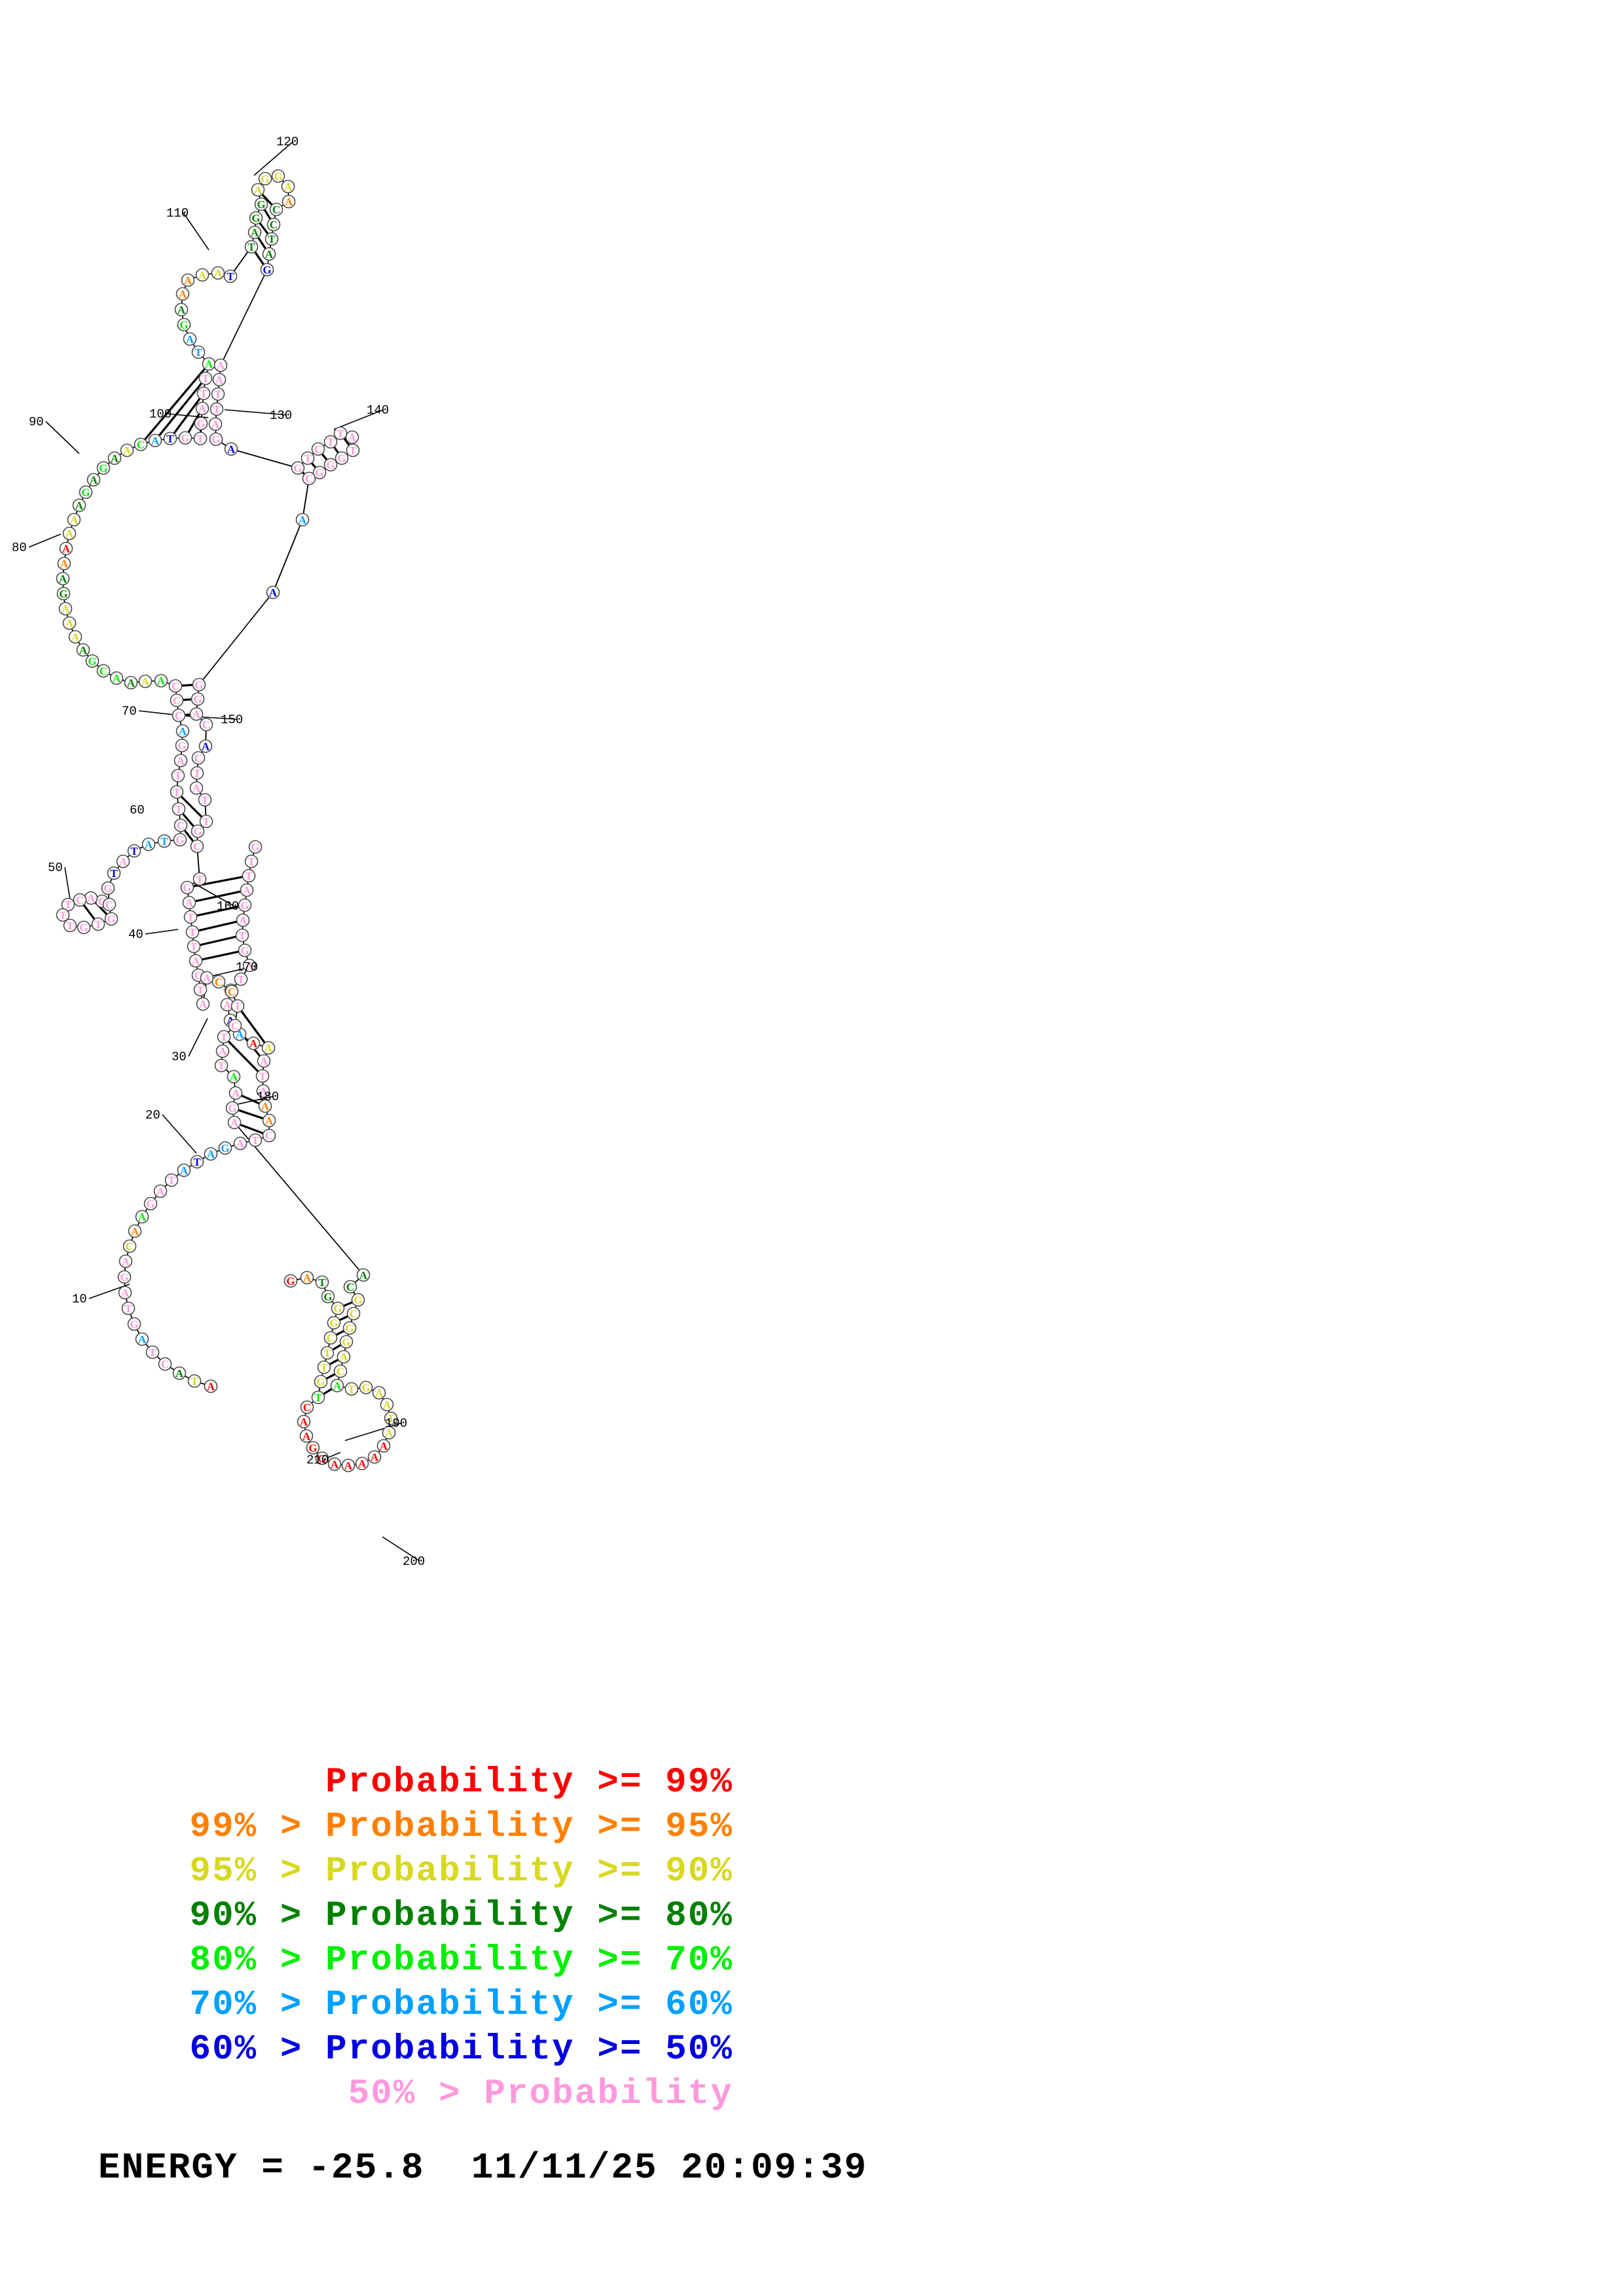  Describe the element at coordinates (482, 2168) in the screenshot. I see `energy-timestamp-line: ENERGY = -25.8 11/11/25 20:09:39` at that location.